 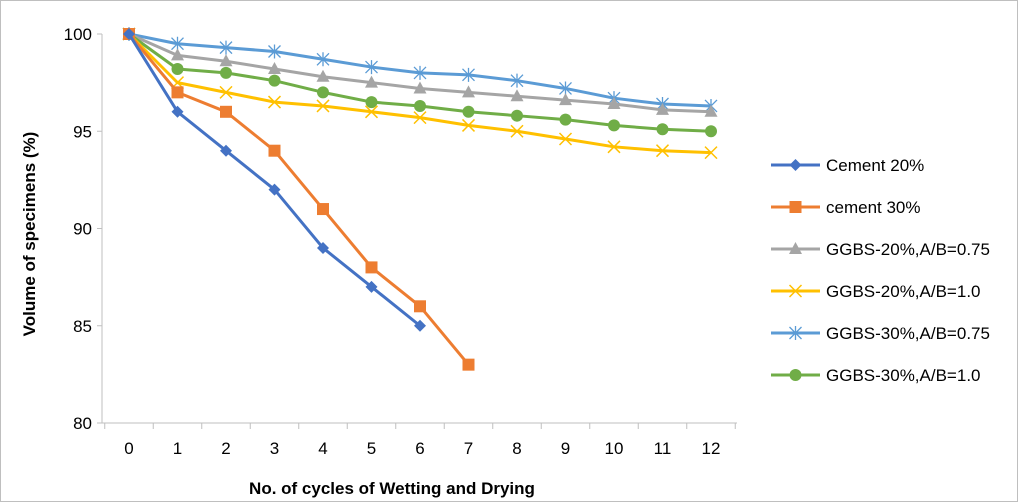 I want to click on x-tick-label: 9, so click(x=565, y=448).